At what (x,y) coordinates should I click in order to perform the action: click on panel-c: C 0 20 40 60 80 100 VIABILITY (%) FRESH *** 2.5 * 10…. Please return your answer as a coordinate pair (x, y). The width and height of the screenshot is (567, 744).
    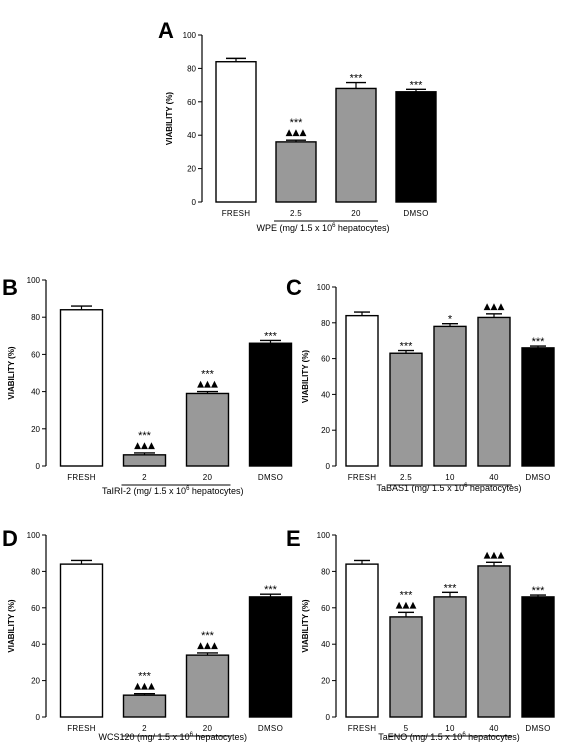
    Looking at the image, I should click on (420, 384).